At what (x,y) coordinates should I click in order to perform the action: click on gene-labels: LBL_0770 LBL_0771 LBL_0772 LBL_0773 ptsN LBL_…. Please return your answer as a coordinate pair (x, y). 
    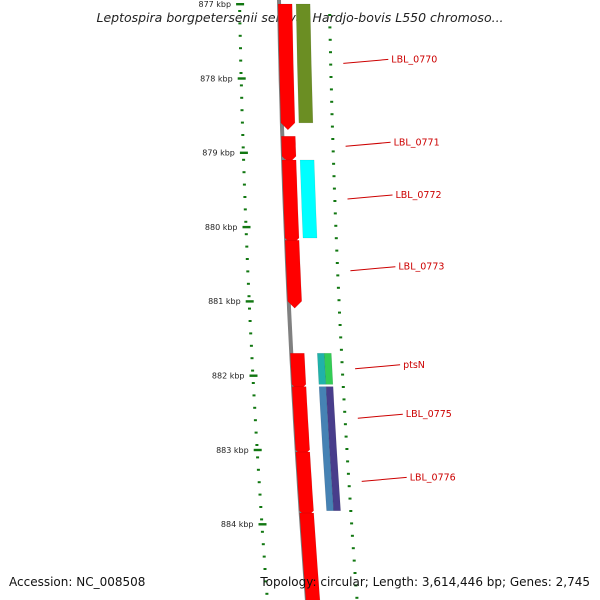
    Looking at the image, I should click on (399, 268).